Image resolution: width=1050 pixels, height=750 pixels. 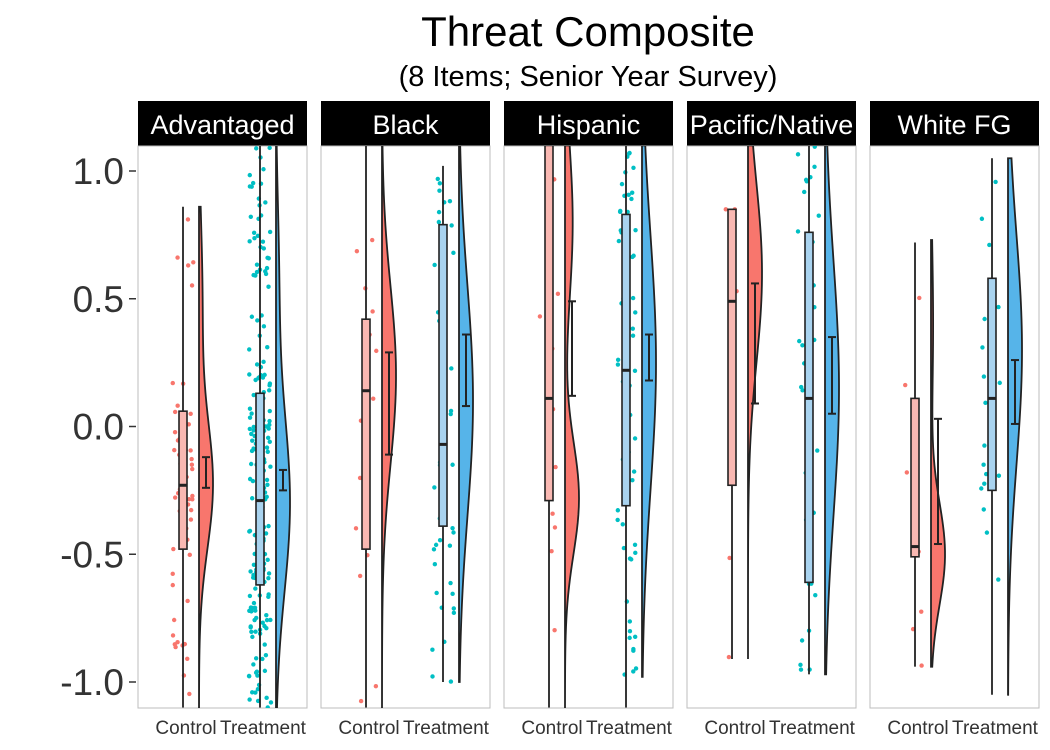 I want to click on chart-subtitle: (8 Items; Senior Year Survey), so click(x=588, y=77).